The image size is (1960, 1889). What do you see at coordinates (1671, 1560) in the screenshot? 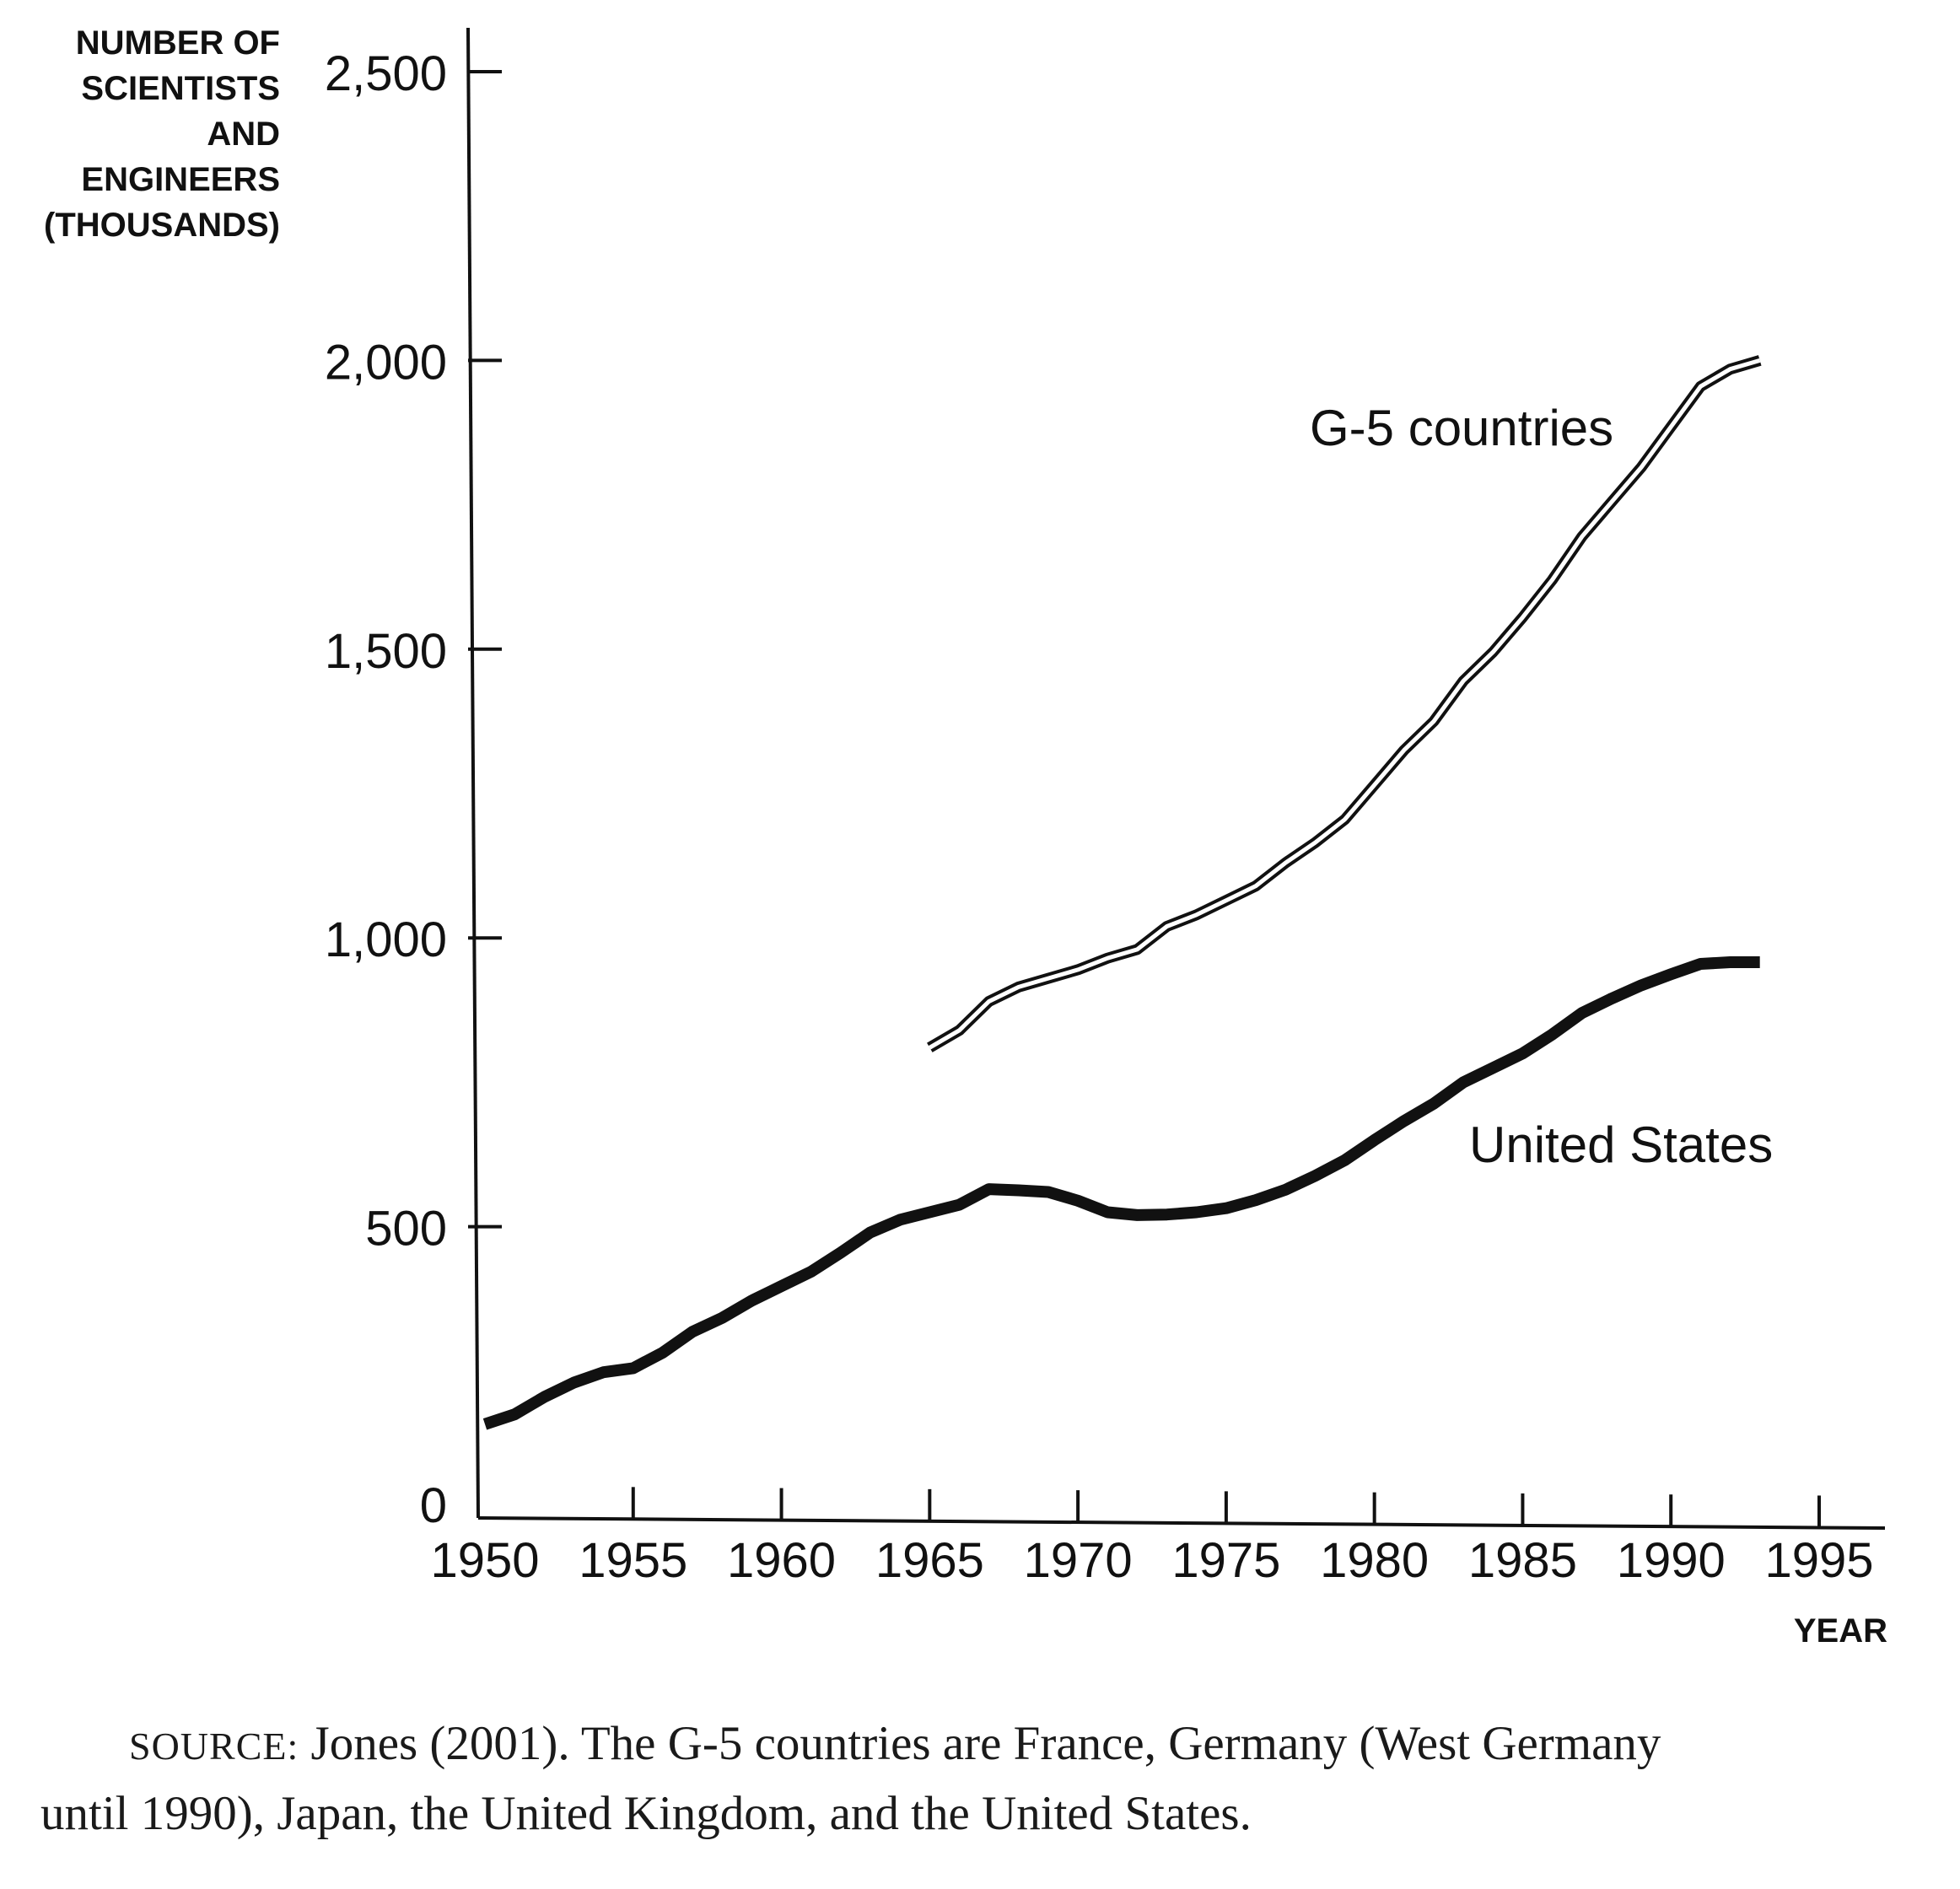
I see `x-tick-label-1990: 1990` at bounding box center [1671, 1560].